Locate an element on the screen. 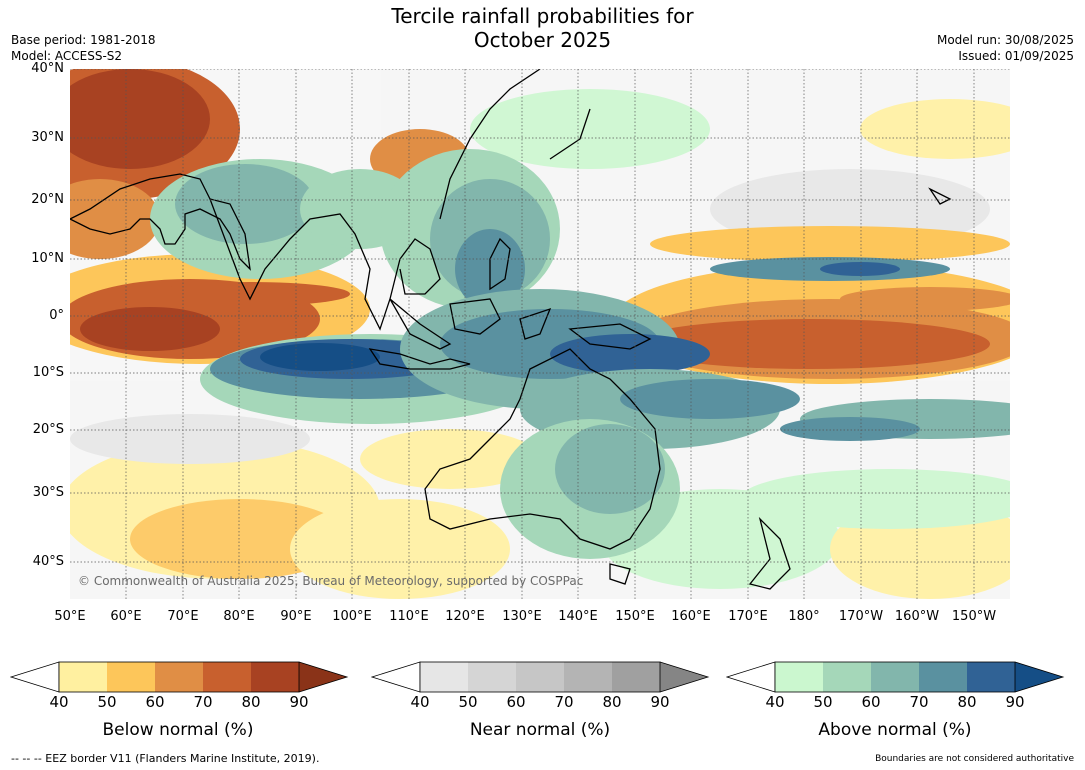  lon-label: 150°W is located at coordinates (974, 616).